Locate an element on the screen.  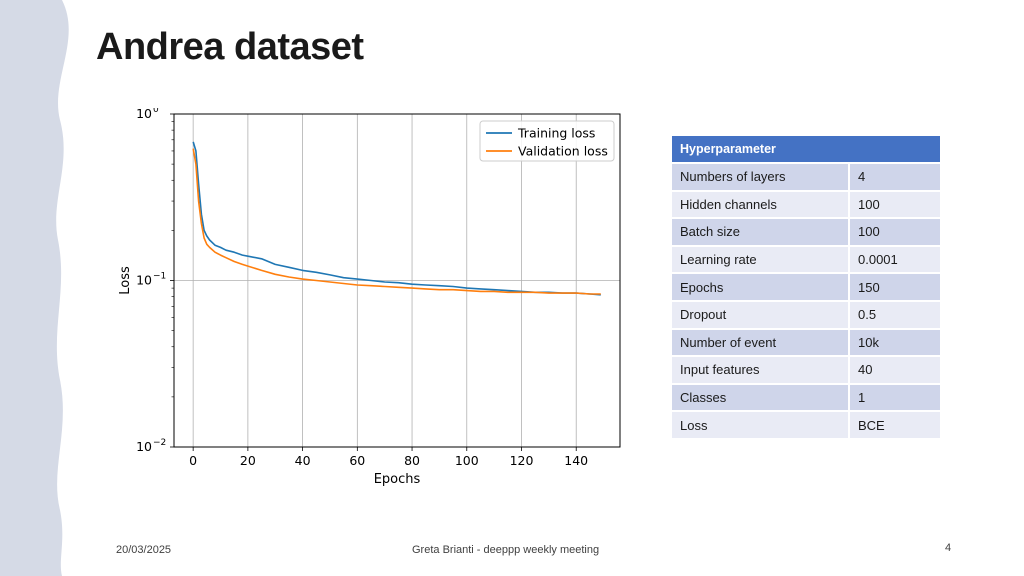
table-row: Epochs 150 is located at coordinates (806, 287).